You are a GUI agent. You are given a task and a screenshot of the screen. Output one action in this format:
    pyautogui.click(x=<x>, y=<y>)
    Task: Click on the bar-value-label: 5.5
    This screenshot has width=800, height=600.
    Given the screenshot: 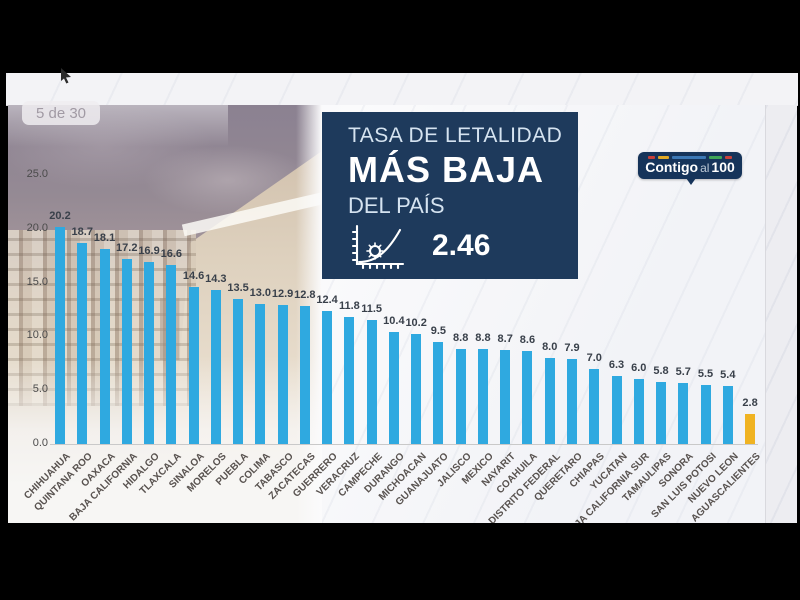 What is the action you would take?
    pyautogui.click(x=705, y=373)
    